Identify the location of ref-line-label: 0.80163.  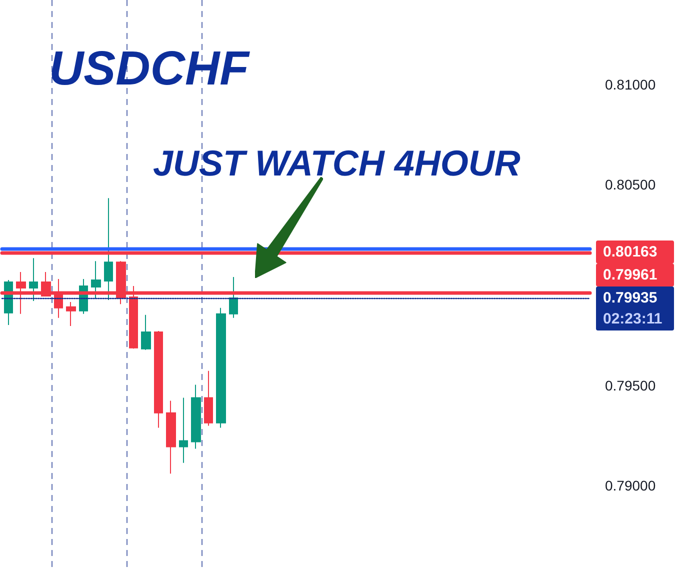
(630, 252).